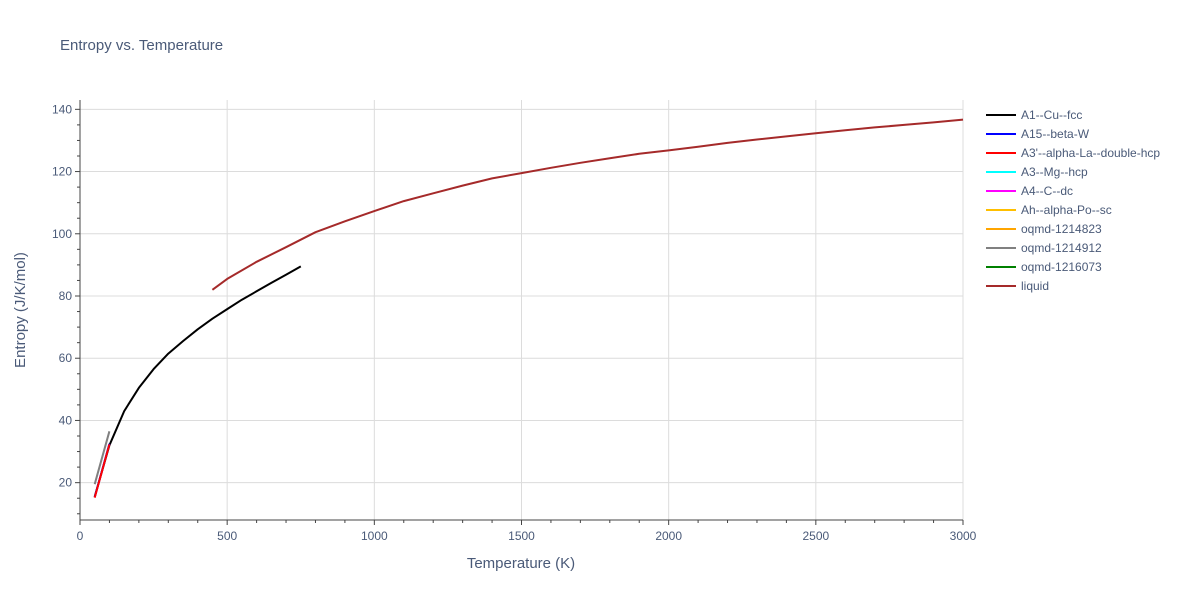 This screenshot has height=600, width=1200. What do you see at coordinates (1017, 286) in the screenshot?
I see `legend-item-liquid: liquid` at bounding box center [1017, 286].